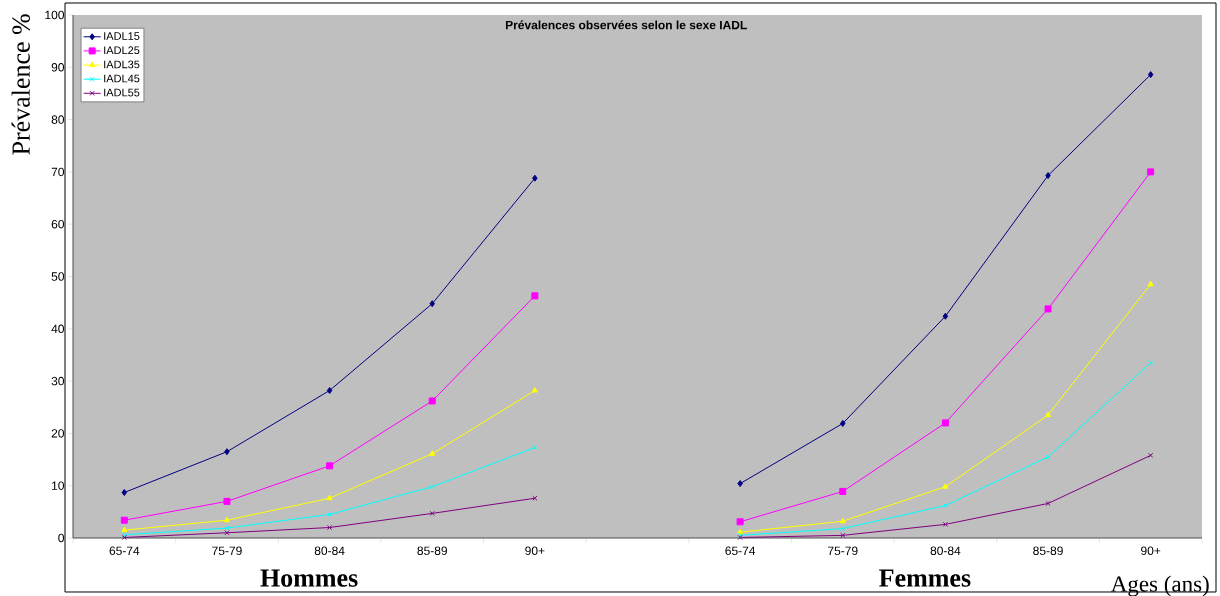 Image resolution: width=1220 pixels, height=596 pixels. What do you see at coordinates (1159, 585) in the screenshot?
I see `x-axis-title: Ages (ans)` at bounding box center [1159, 585].